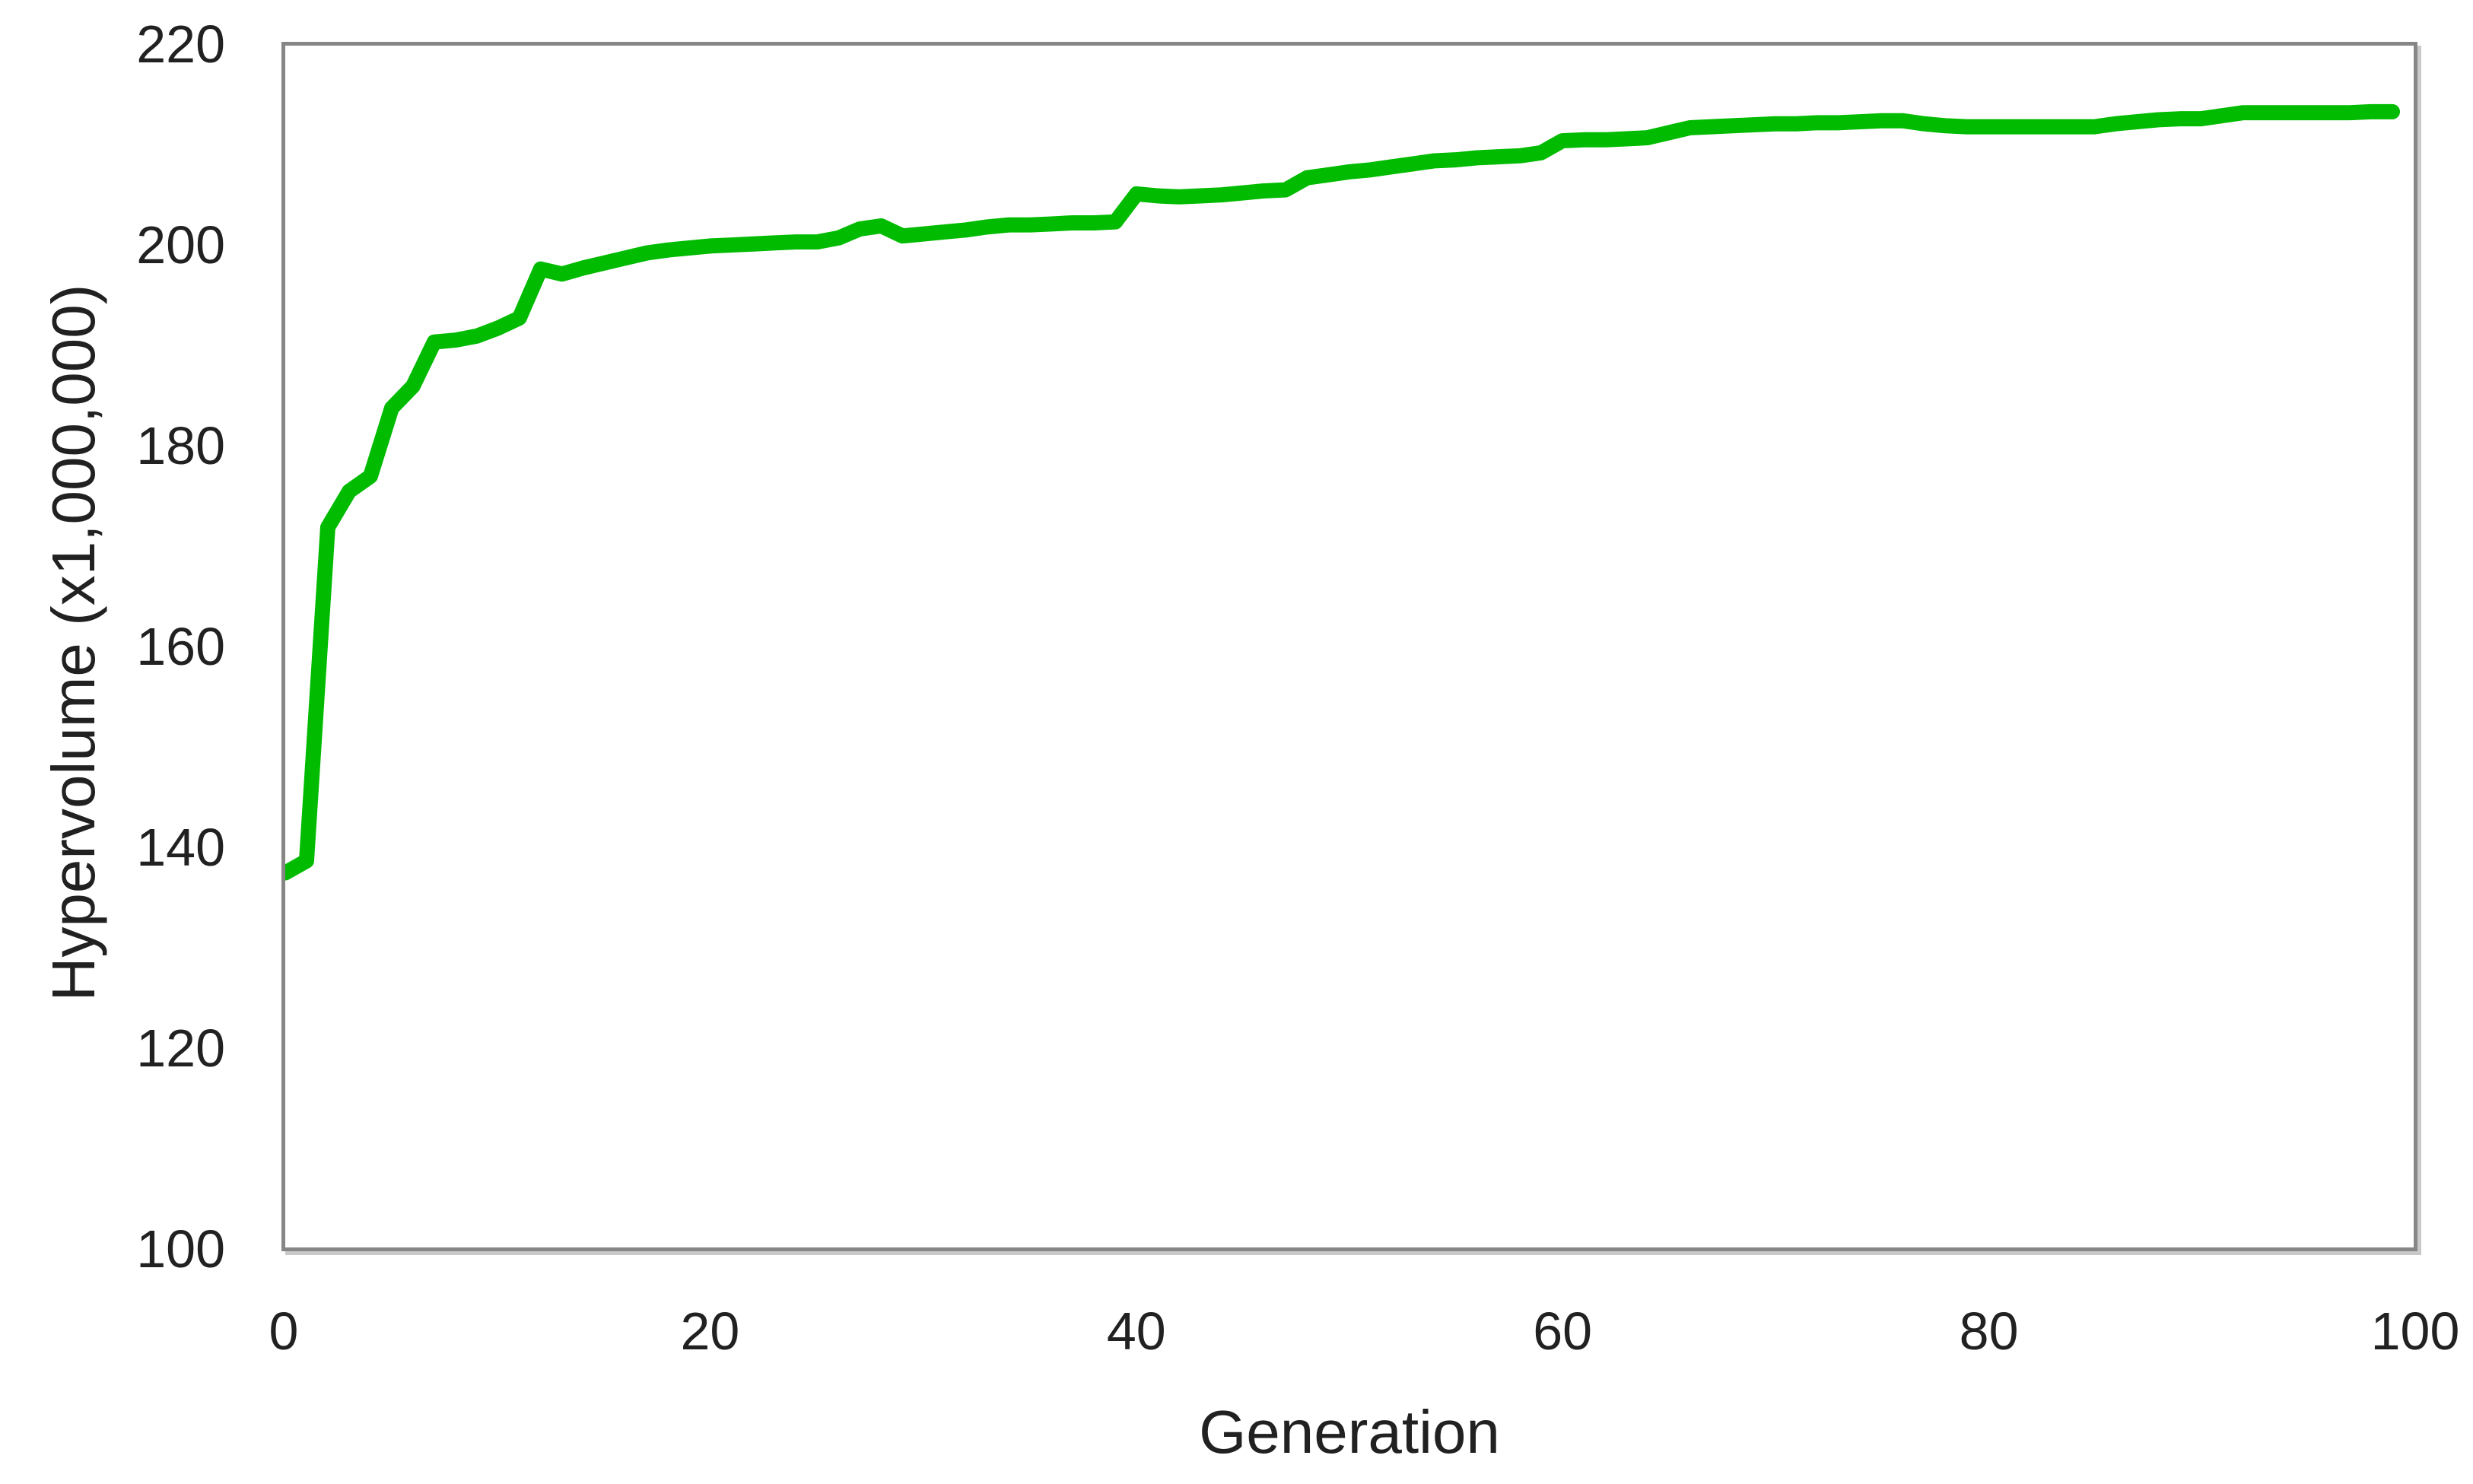 This screenshot has height=1484, width=2473. Describe the element at coordinates (180, 44) in the screenshot. I see `y-tick-label: 220` at that location.